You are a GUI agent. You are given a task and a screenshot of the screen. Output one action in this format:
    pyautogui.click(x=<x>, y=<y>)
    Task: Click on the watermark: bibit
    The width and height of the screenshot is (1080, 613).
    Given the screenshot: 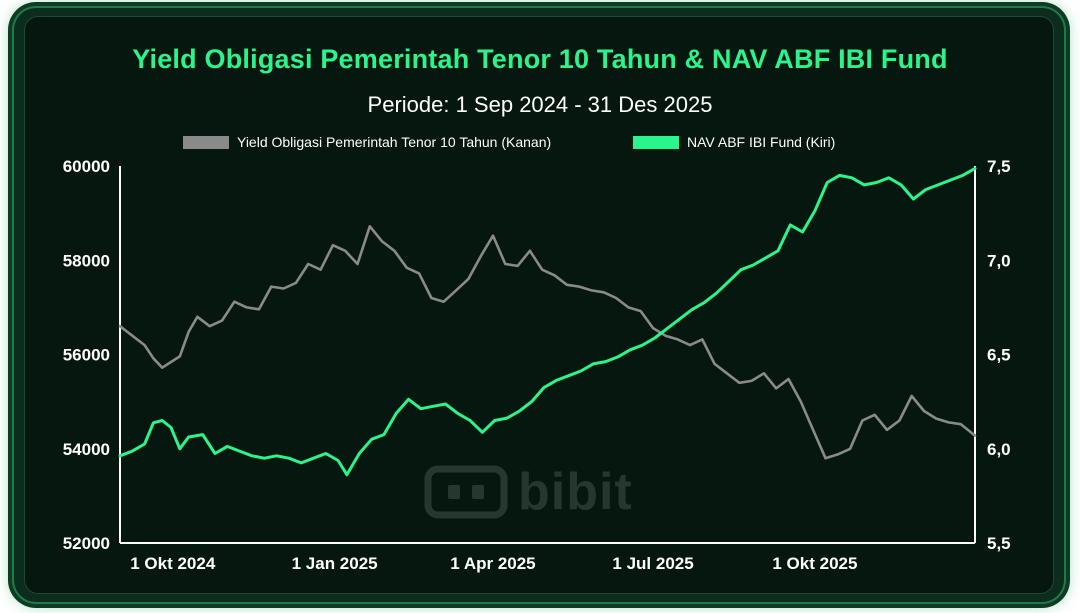 What is the action you would take?
    pyautogui.click(x=528, y=492)
    